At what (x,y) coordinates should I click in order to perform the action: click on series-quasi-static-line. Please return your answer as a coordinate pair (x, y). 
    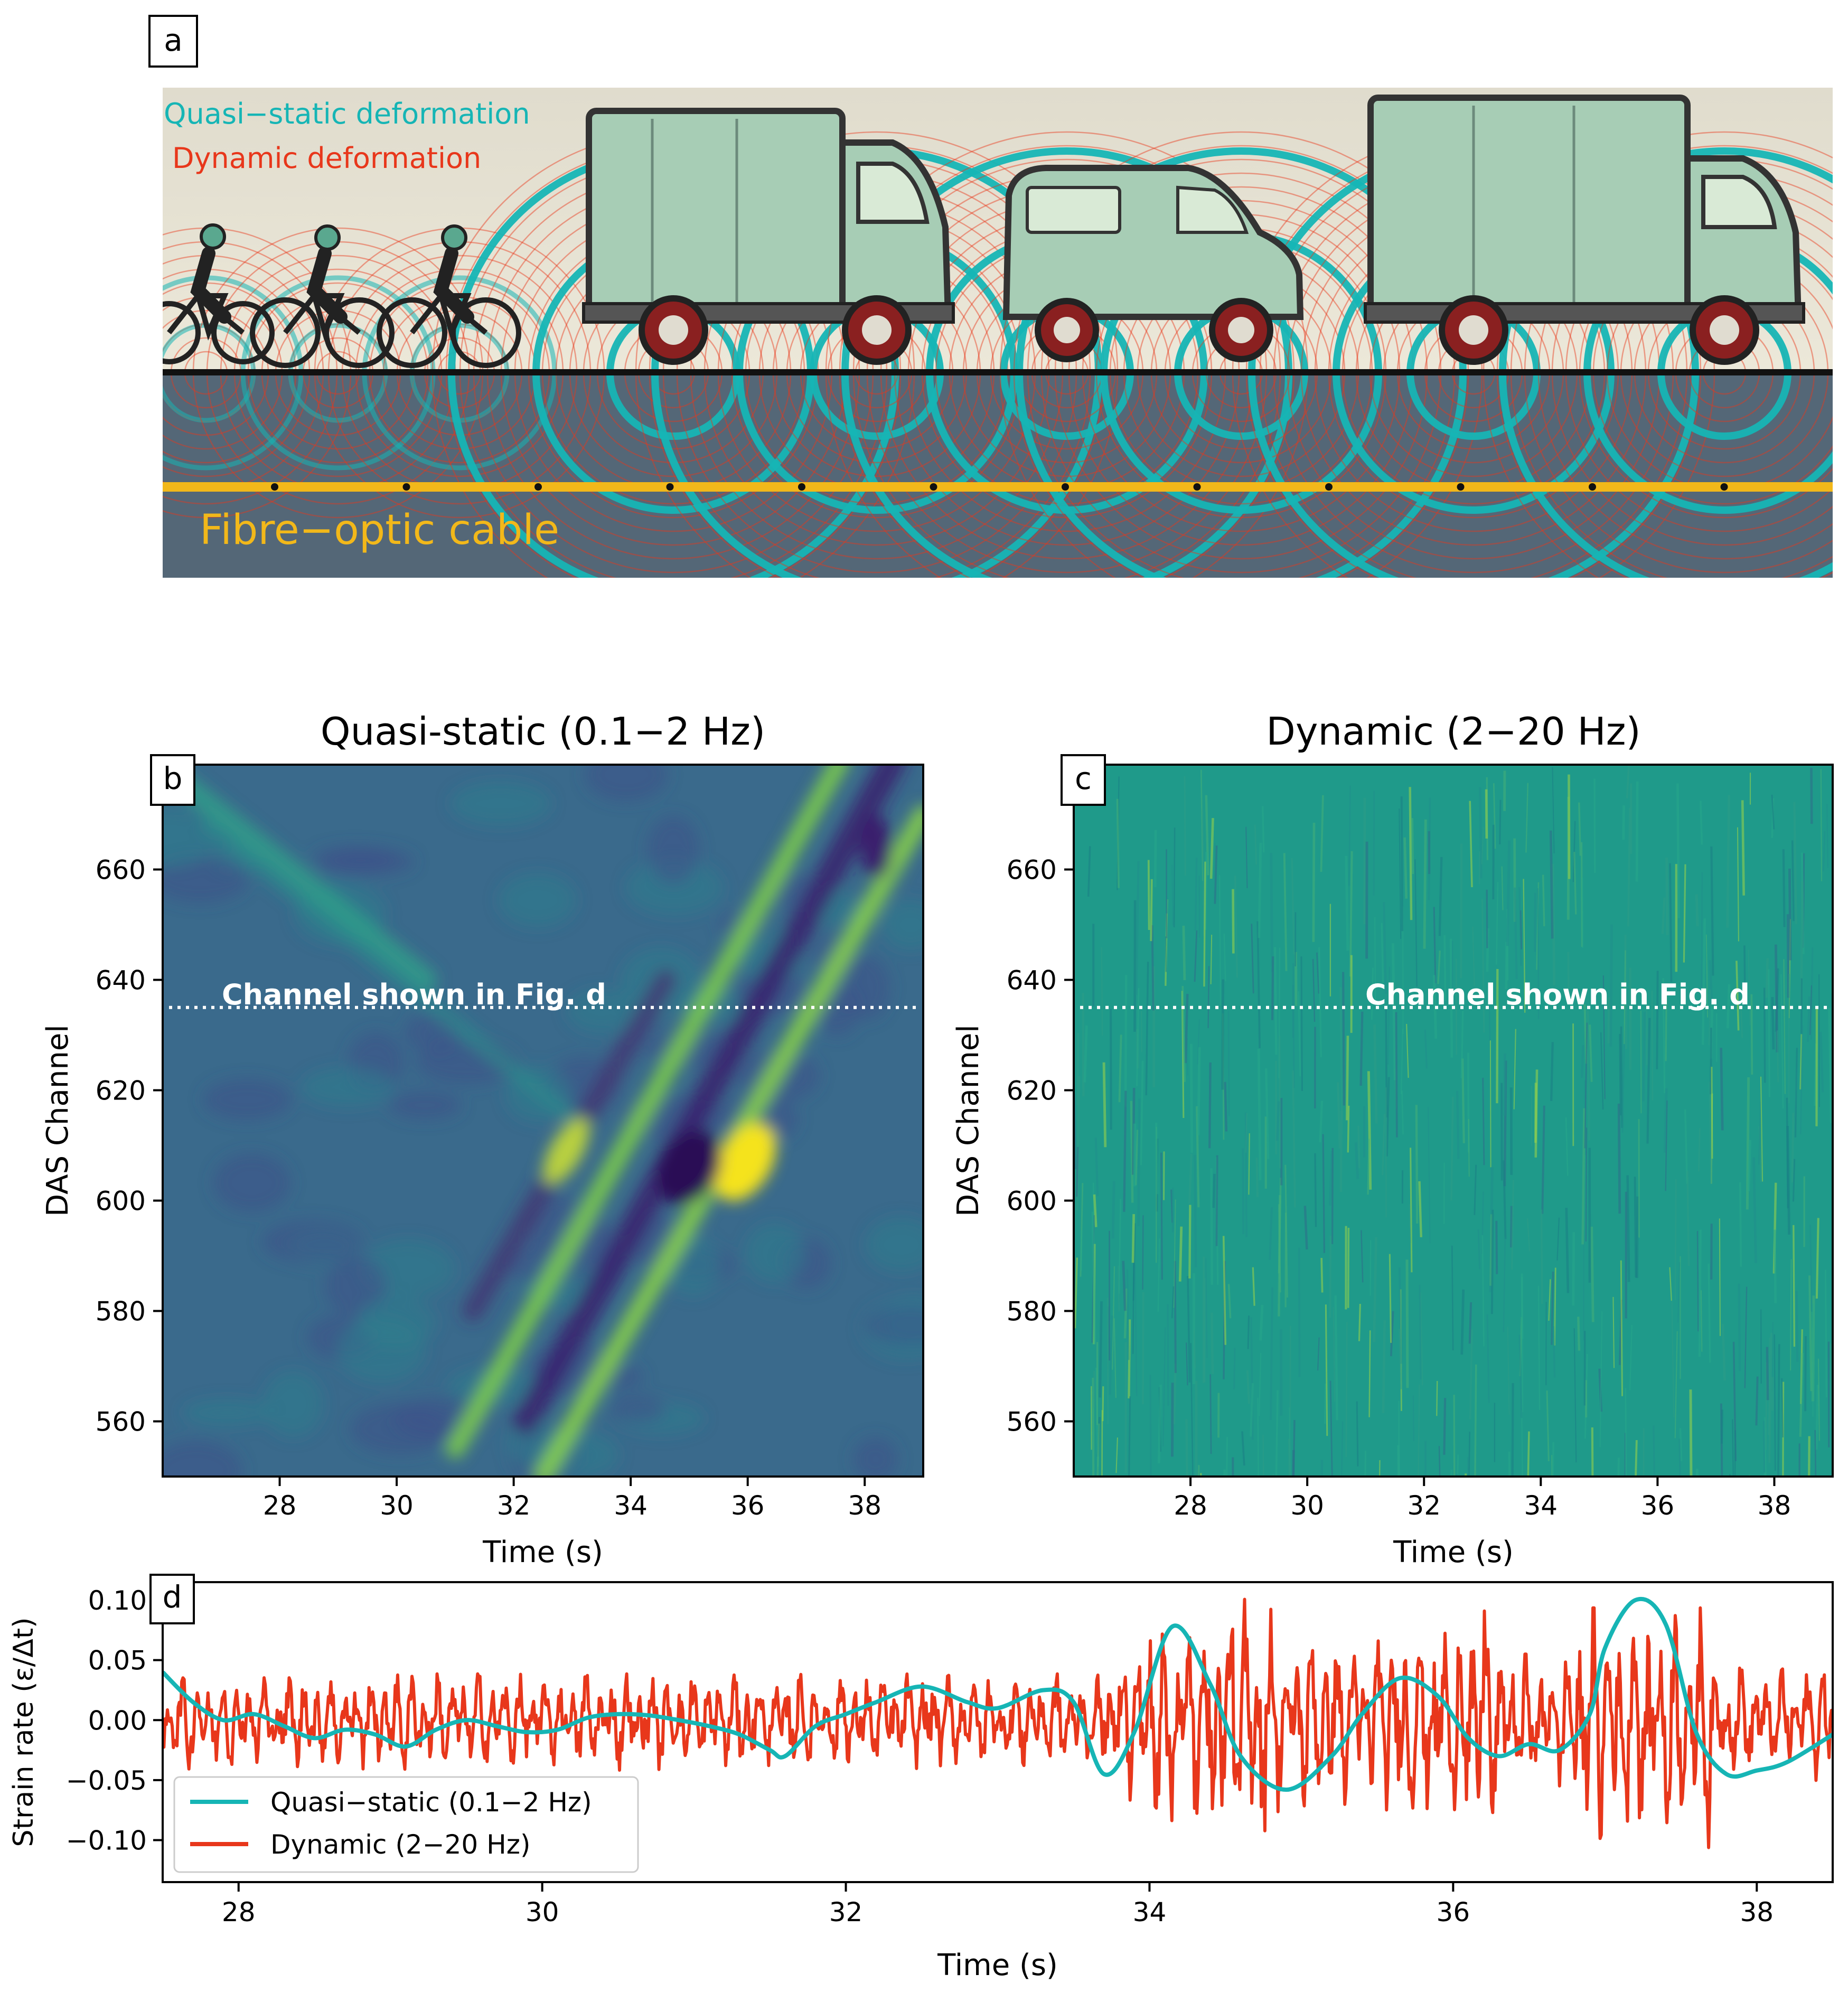
    Looking at the image, I should click on (998, 1694).